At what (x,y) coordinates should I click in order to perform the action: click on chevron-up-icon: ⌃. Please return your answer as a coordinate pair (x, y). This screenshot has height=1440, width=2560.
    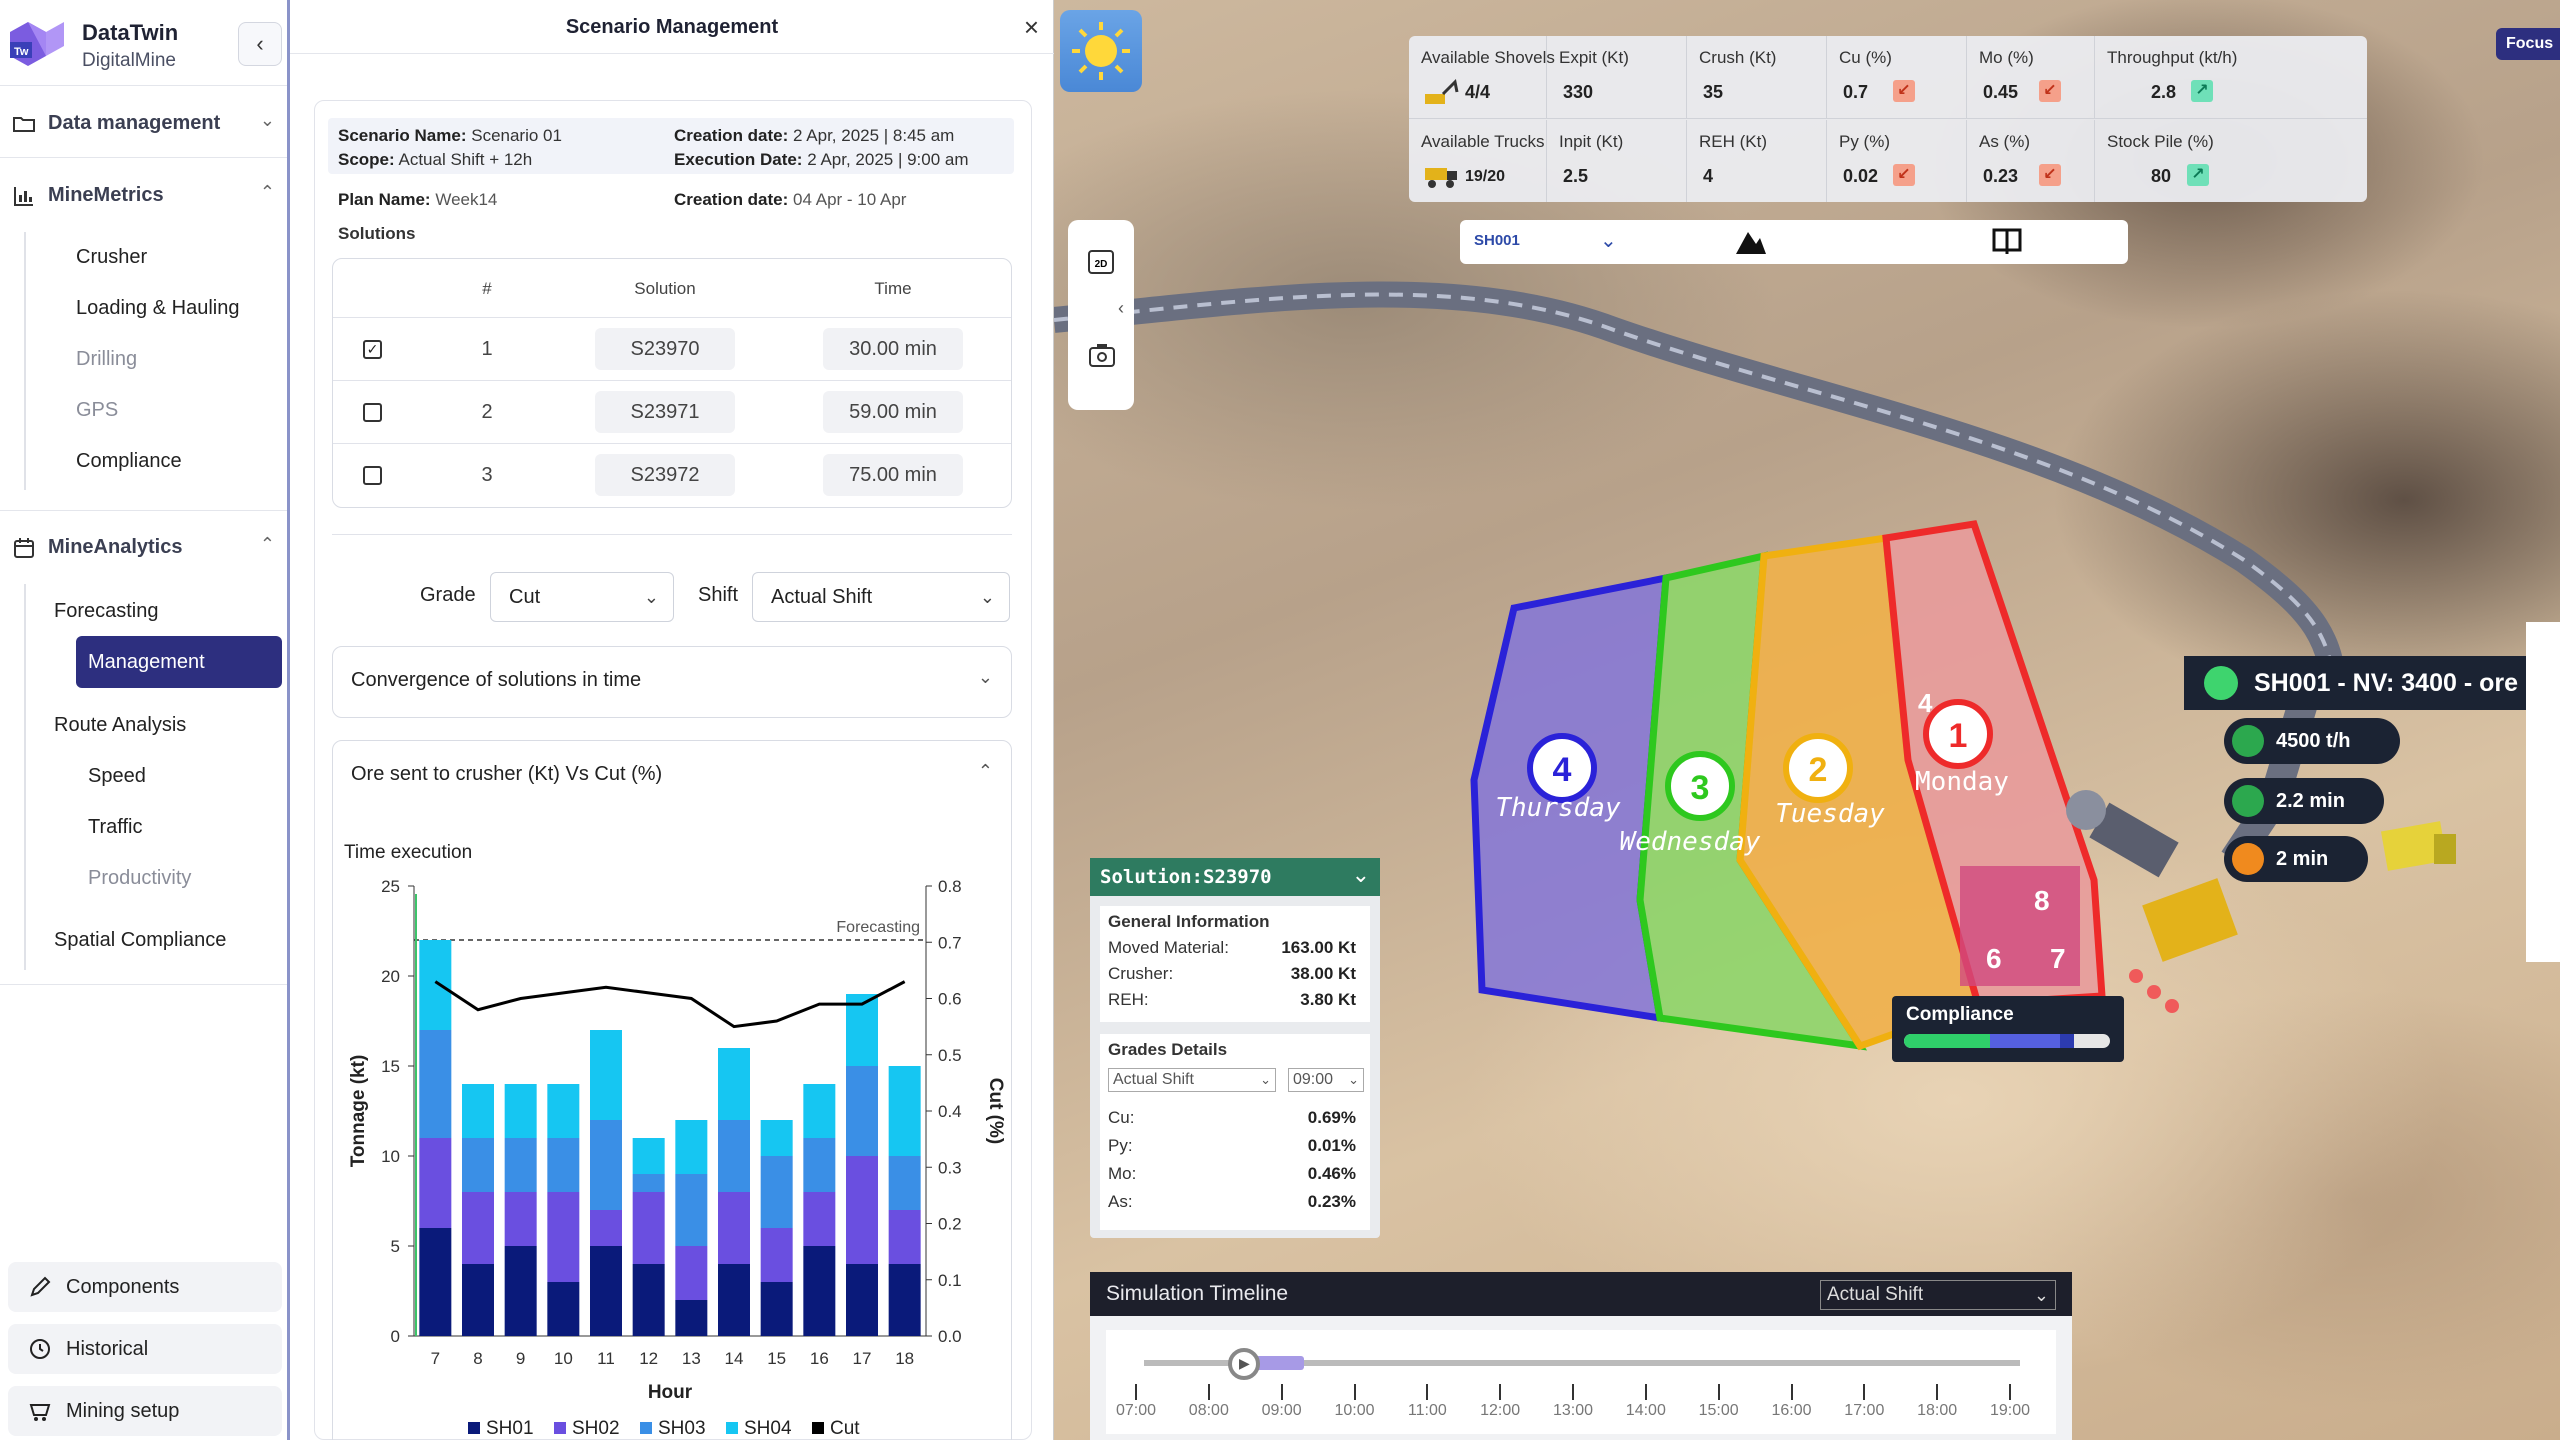
    Looking at the image, I should click on (985, 771).